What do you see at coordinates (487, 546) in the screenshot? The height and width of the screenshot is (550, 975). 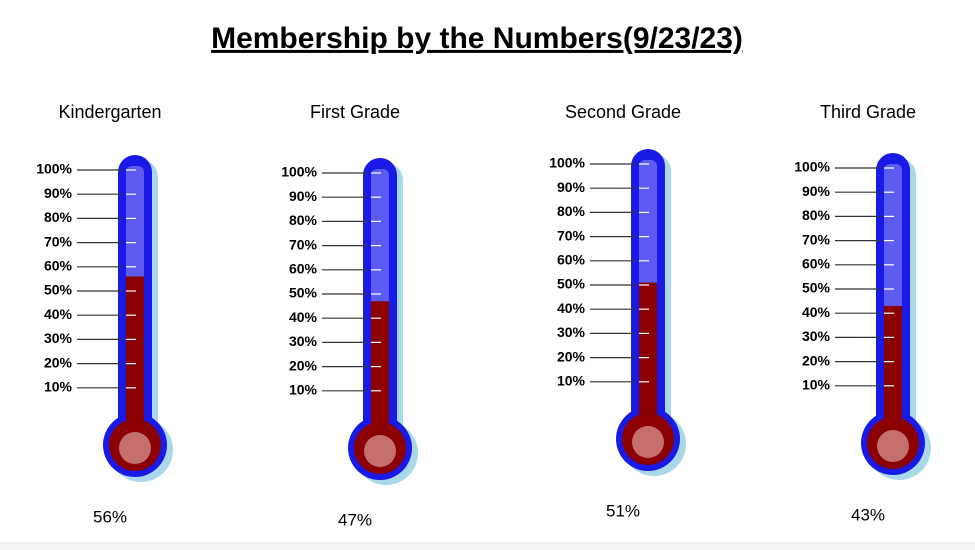 I see `bottom-bar` at bounding box center [487, 546].